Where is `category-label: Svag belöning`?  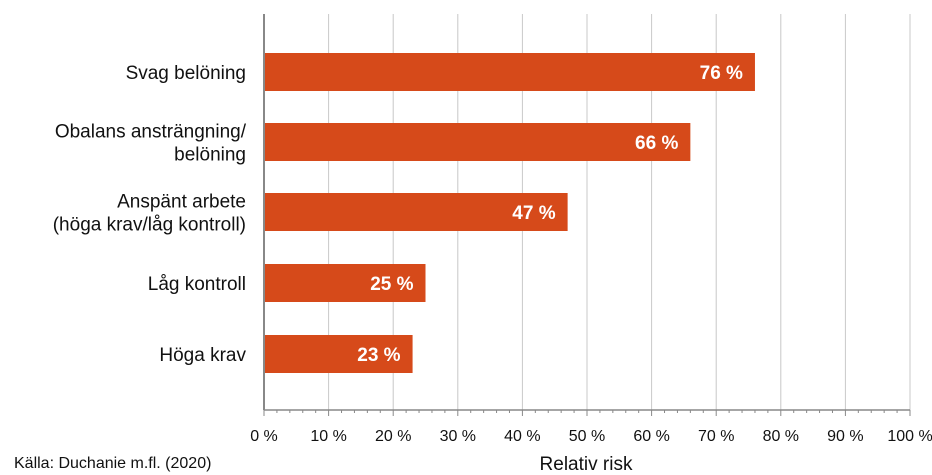 category-label: Svag belöning is located at coordinates (186, 73).